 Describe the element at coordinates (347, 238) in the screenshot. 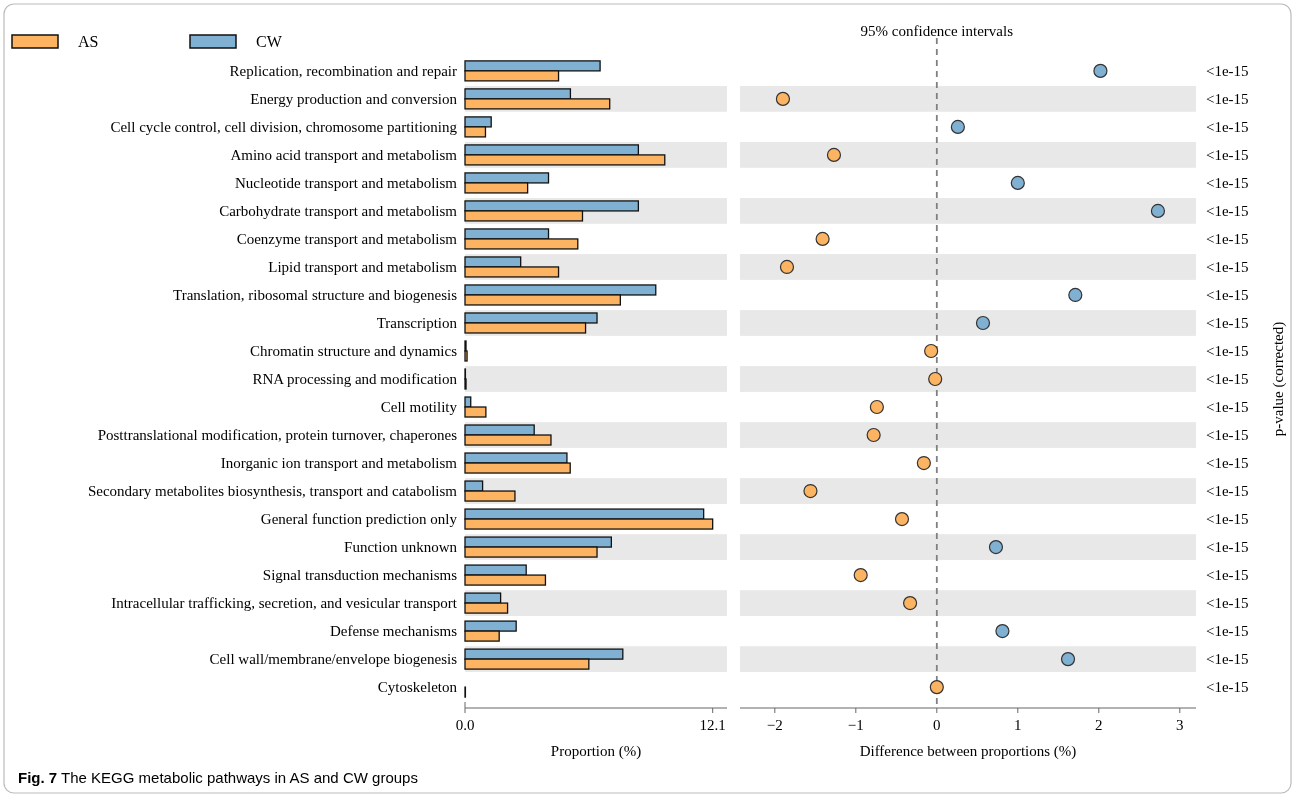

I see `y-tick-label: Coenzyme transport and metabolism` at that location.